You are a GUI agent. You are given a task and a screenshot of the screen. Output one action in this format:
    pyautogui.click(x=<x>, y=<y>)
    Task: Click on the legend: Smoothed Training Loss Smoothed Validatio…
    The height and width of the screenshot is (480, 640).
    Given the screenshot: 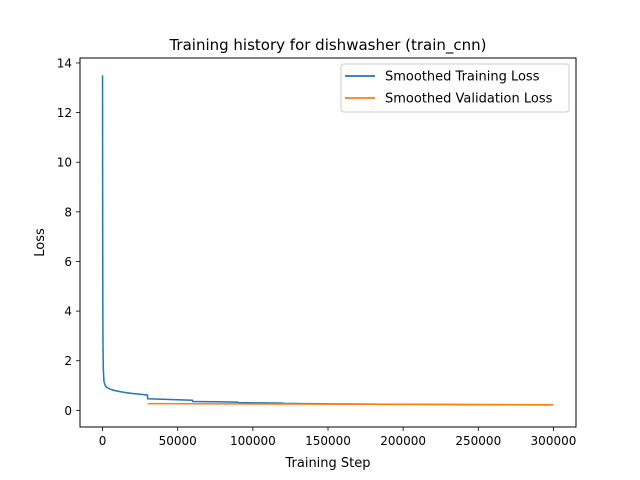 What is the action you would take?
    pyautogui.click(x=455, y=88)
    